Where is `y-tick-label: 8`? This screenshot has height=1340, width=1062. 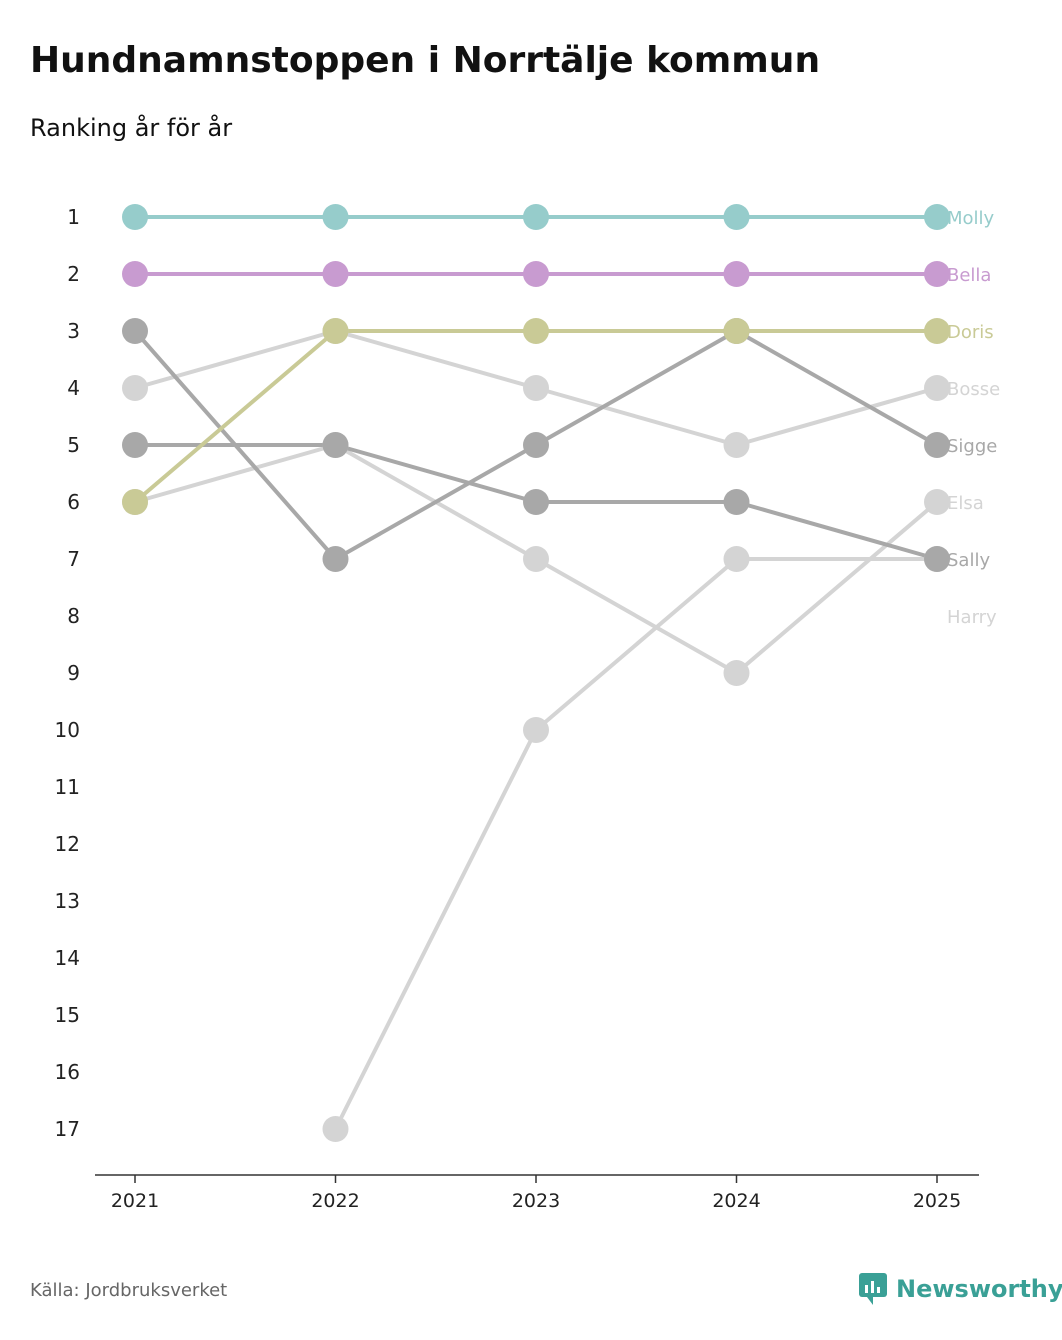 y-tick-label: 8 is located at coordinates (73, 616).